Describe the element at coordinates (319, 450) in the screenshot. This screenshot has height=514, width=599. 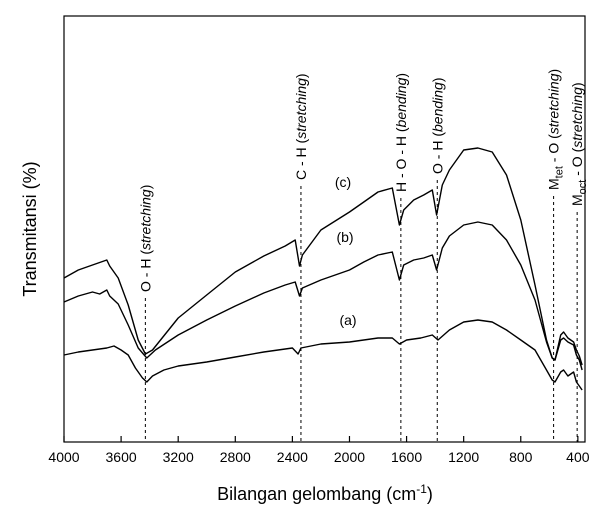
I see `x-tick-layer: 4000 3600 3200 2800 2400 2000 1600 1200 800 400` at that location.